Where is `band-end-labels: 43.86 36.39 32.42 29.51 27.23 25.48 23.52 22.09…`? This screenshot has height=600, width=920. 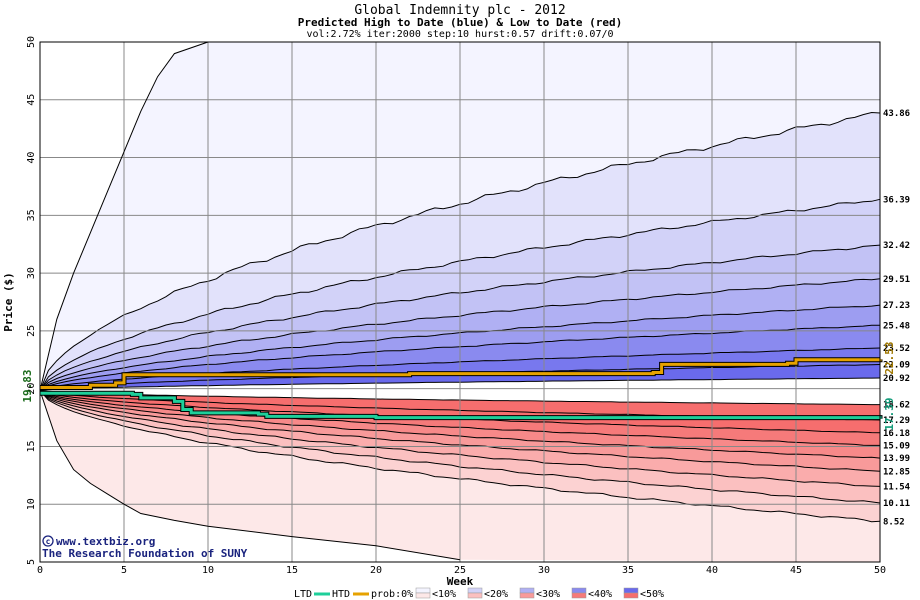
band-end-labels: 43.86 36.39 32.42 29.51 27.23 25.48 23.52 22.09… is located at coordinates (897, 318).